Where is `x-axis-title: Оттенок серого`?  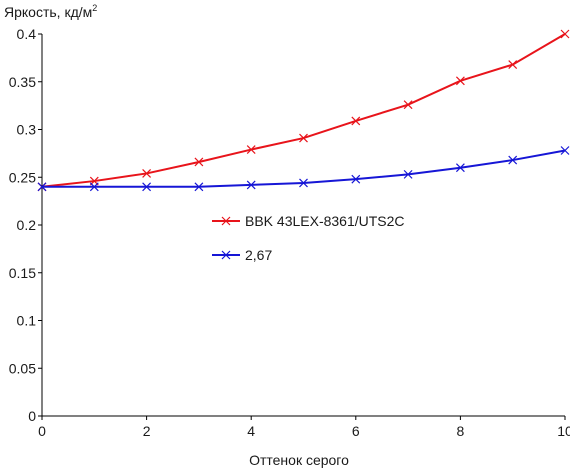
x-axis-title: Оттенок серого is located at coordinates (299, 460).